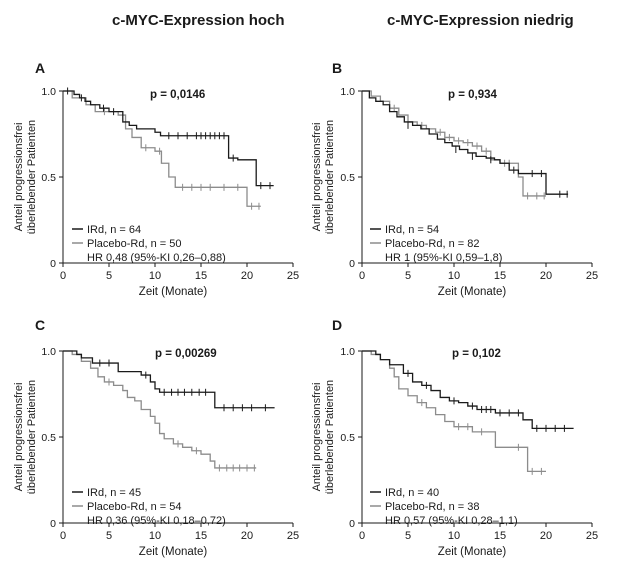 This screenshot has width=620, height=580. What do you see at coordinates (480, 20) in the screenshot?
I see `column-title-low: c-MYC-Expression niedrig` at bounding box center [480, 20].